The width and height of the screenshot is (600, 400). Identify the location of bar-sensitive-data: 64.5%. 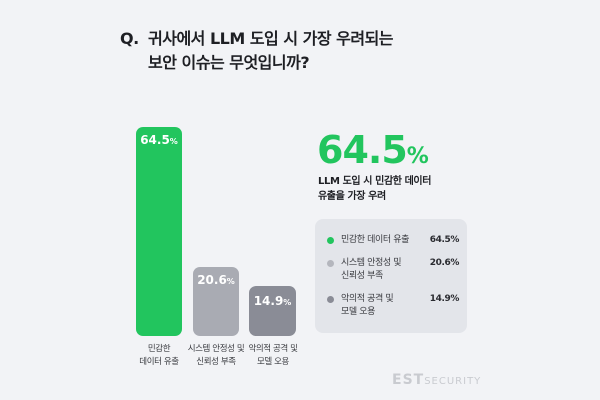
(159, 231).